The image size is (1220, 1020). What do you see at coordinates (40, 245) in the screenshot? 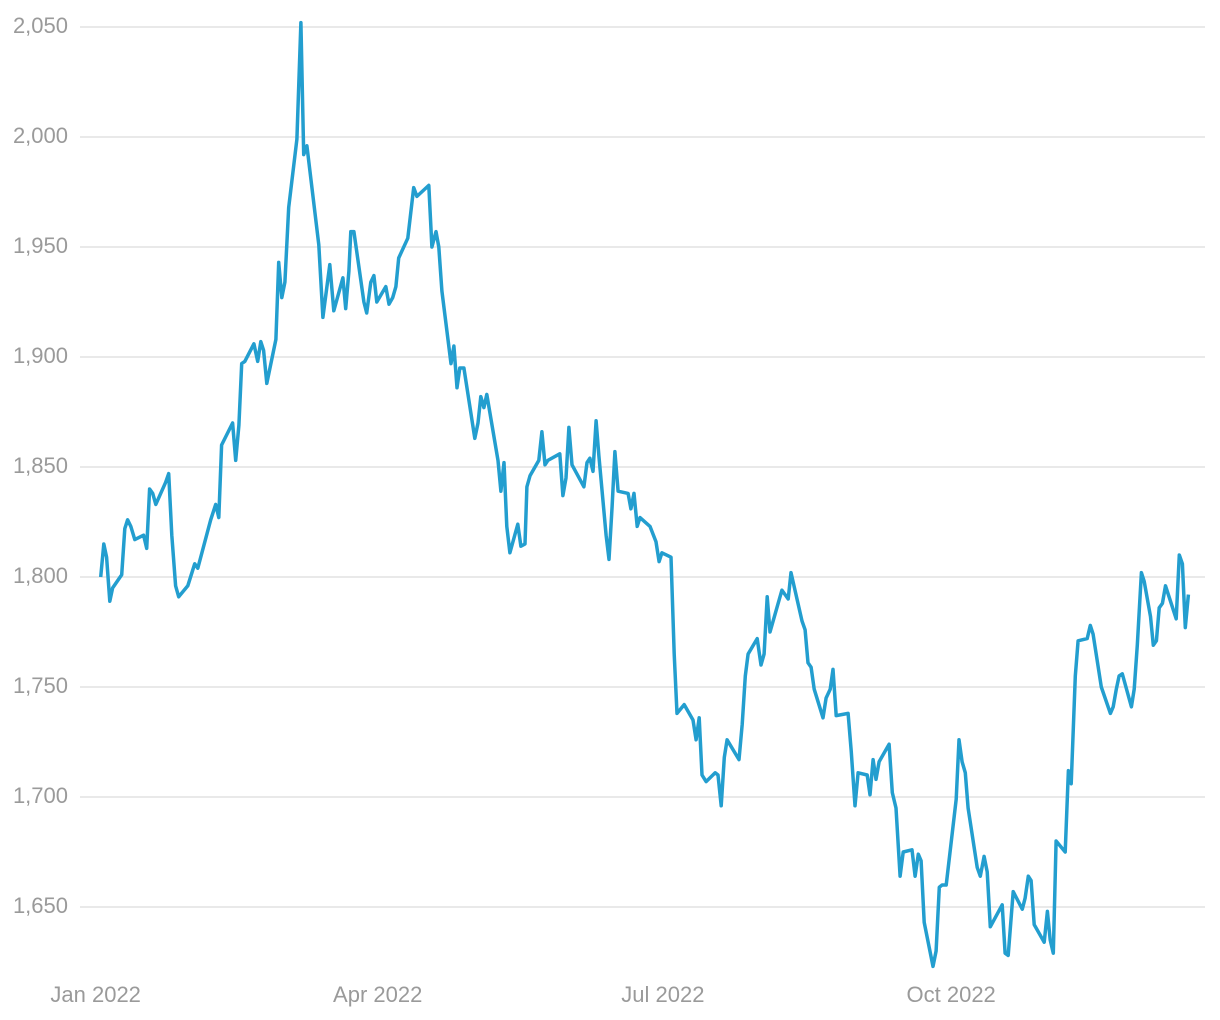
I see `y-tick-label: 1,950` at bounding box center [40, 245].